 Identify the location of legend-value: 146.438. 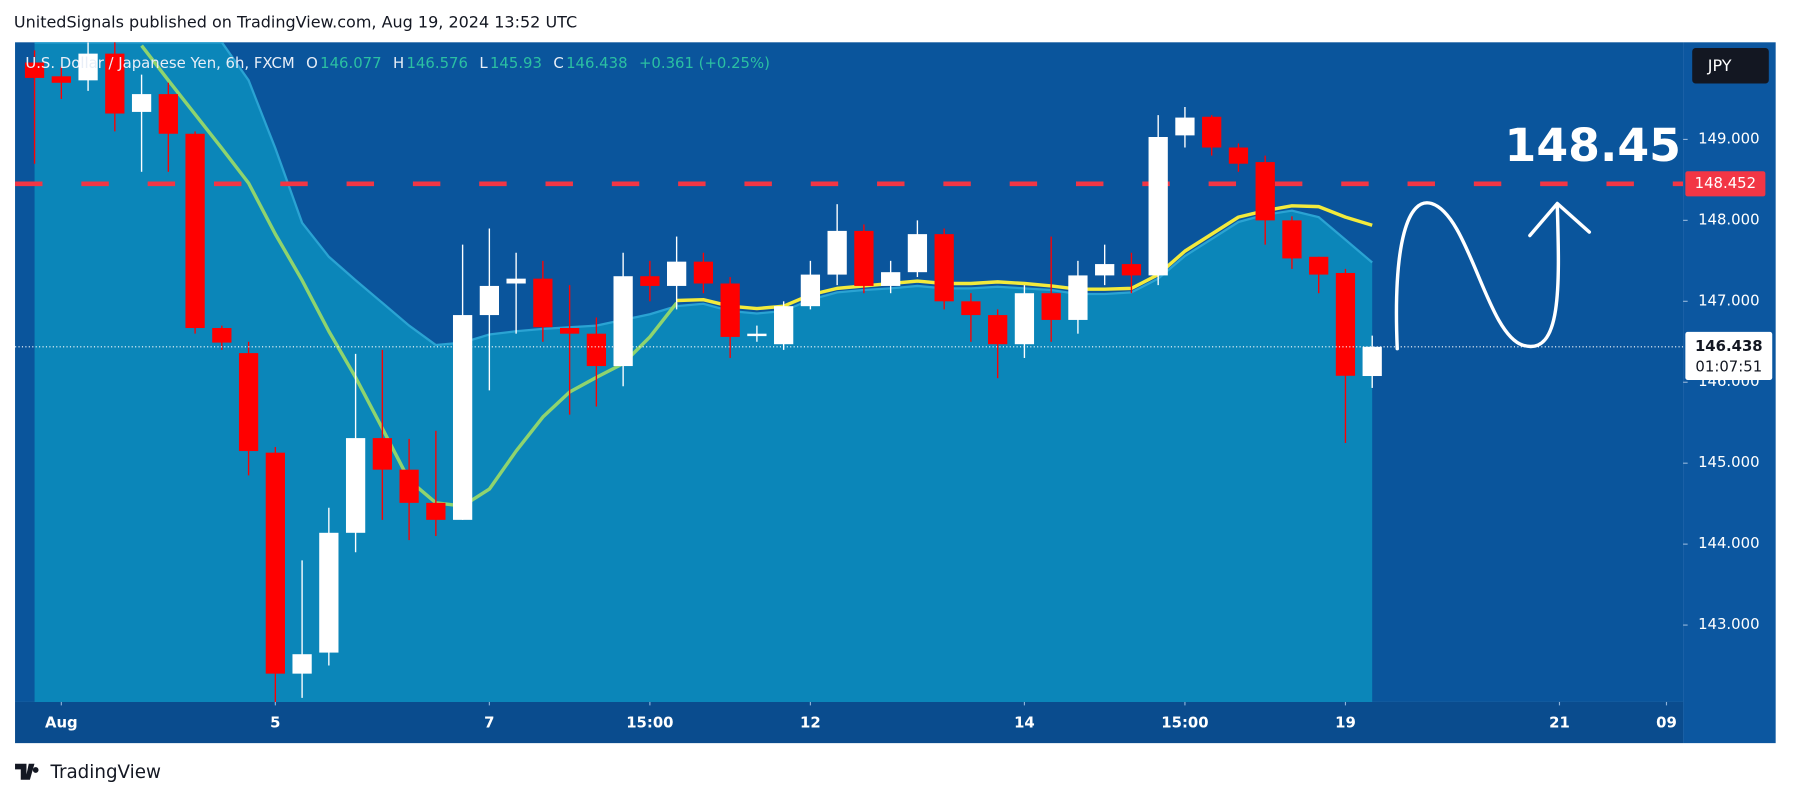
(596, 63).